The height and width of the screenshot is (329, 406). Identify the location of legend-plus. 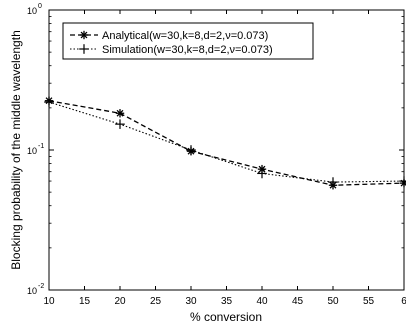
(84, 49).